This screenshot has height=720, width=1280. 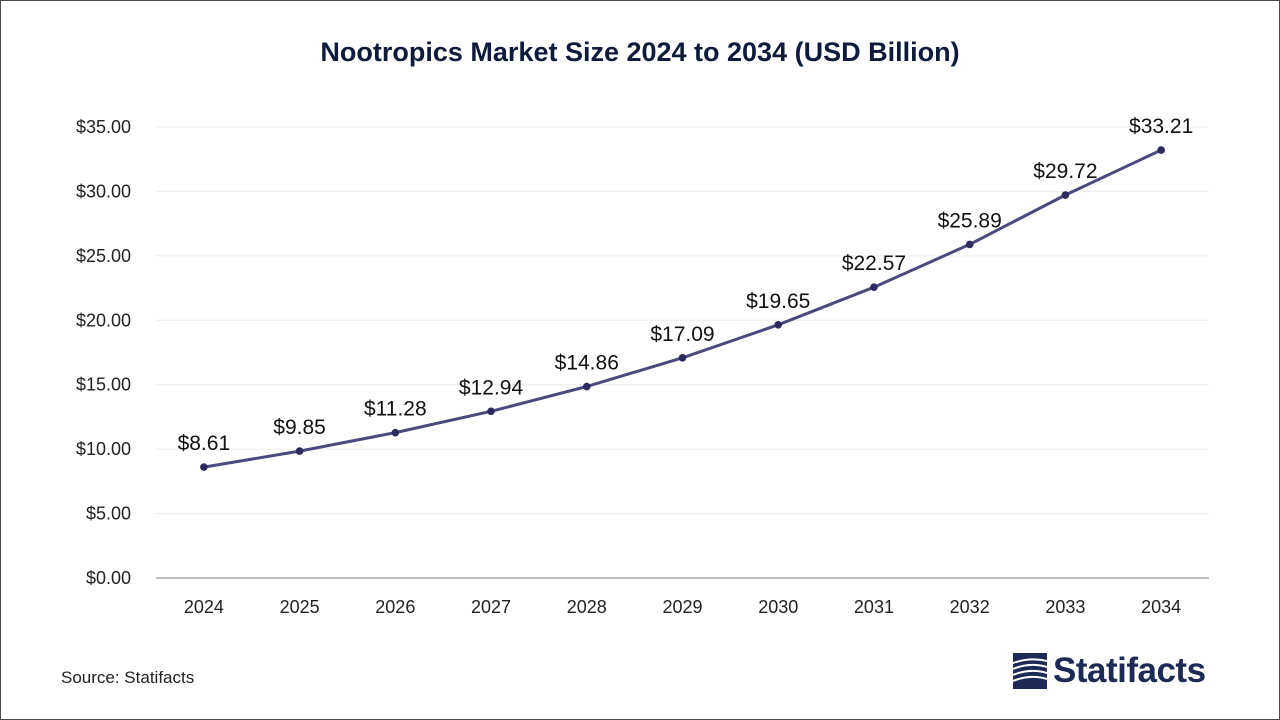 What do you see at coordinates (1030, 671) in the screenshot?
I see `statifacts-logo-icon` at bounding box center [1030, 671].